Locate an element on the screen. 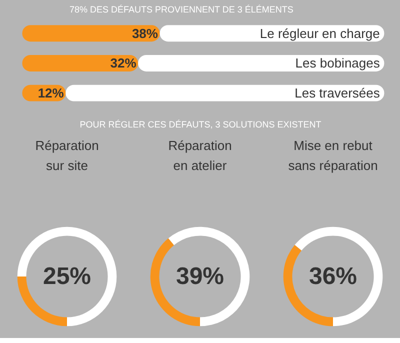  data-label: 12% is located at coordinates (51, 93).